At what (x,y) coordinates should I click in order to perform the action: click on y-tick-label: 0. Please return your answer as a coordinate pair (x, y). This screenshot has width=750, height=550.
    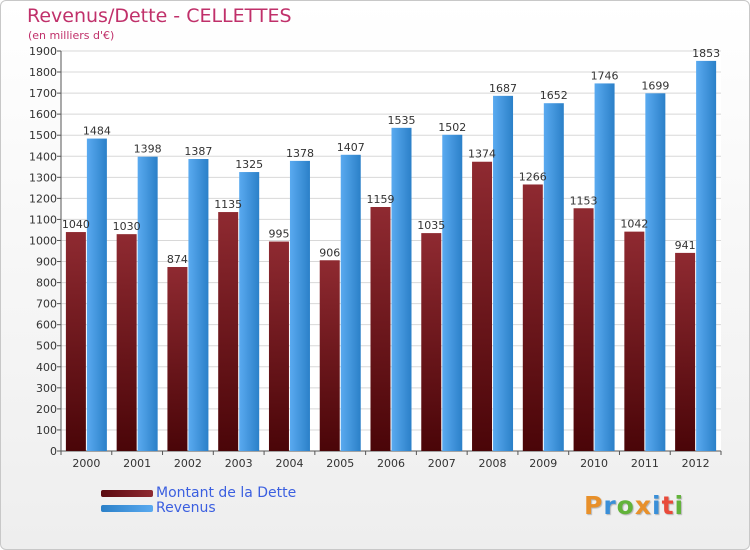
    Looking at the image, I should click on (53, 451).